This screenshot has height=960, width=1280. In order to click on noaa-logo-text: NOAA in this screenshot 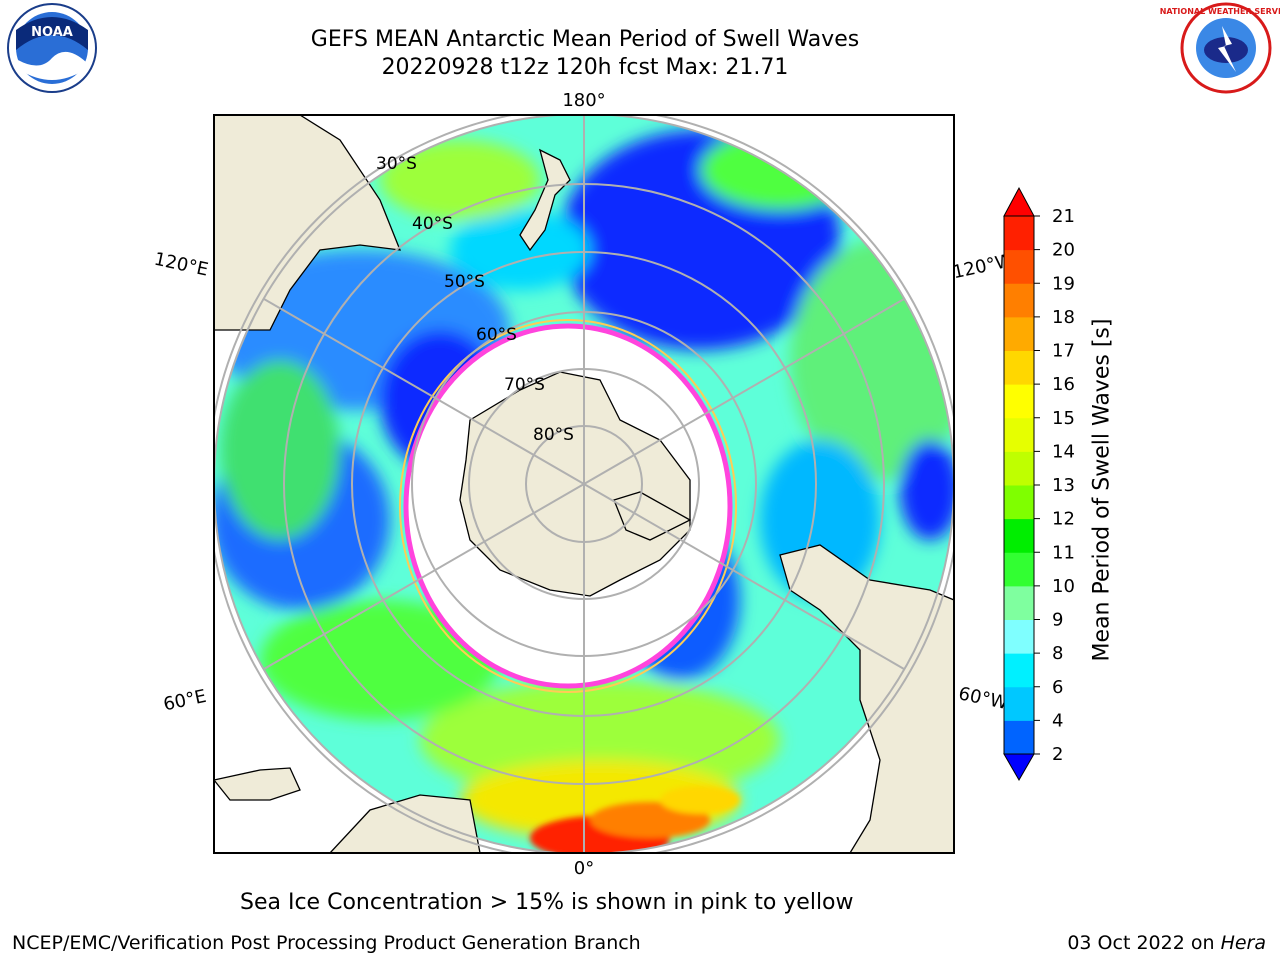, I will do `click(52, 32)`.